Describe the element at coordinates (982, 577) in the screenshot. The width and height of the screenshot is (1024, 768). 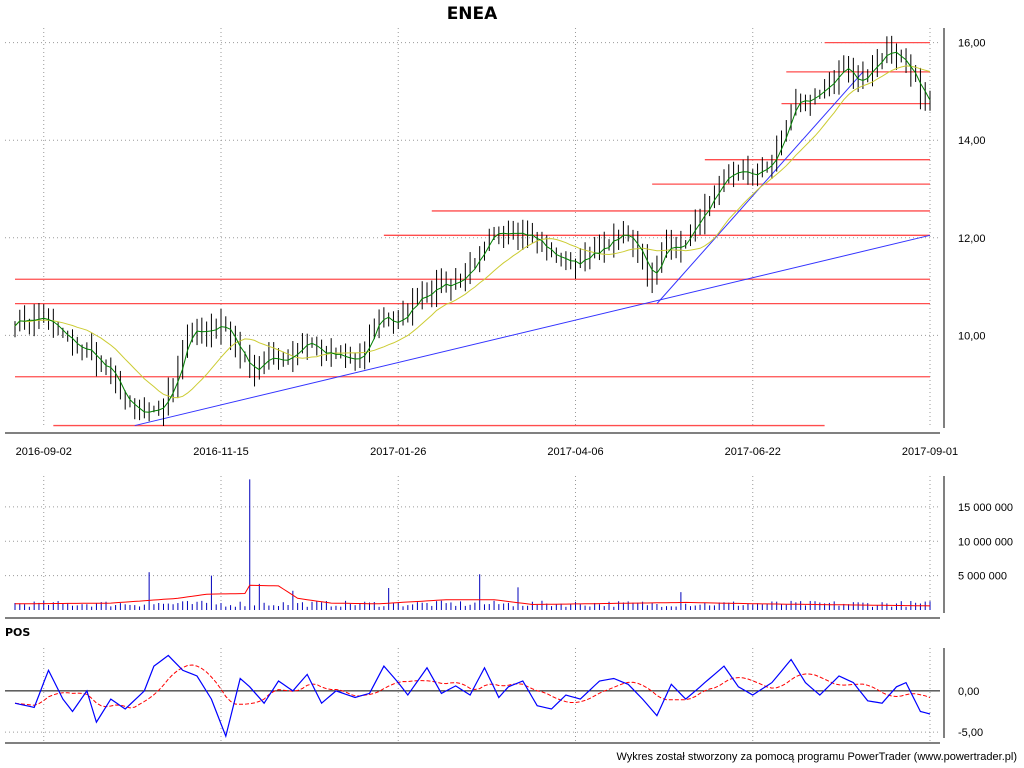
I see `volume-tick-label: 5 000 000` at that location.